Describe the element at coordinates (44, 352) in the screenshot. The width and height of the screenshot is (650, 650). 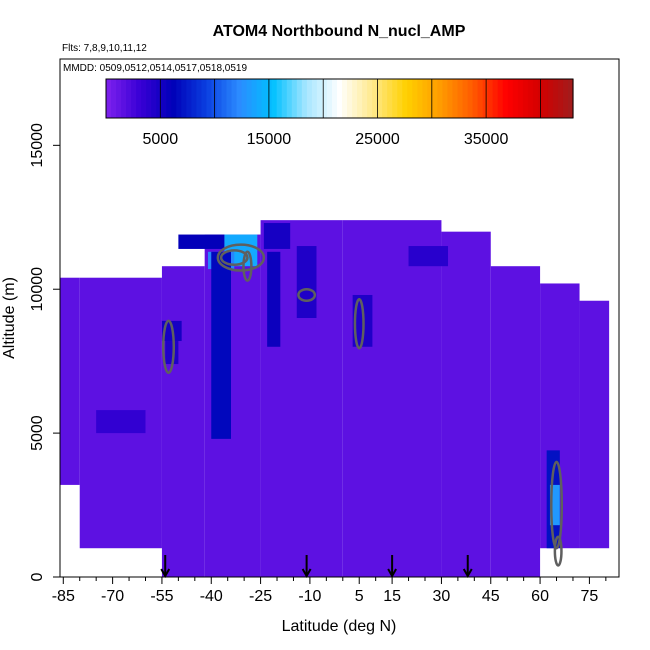
I see `y-axis: 0 5000 10000 15000` at that location.